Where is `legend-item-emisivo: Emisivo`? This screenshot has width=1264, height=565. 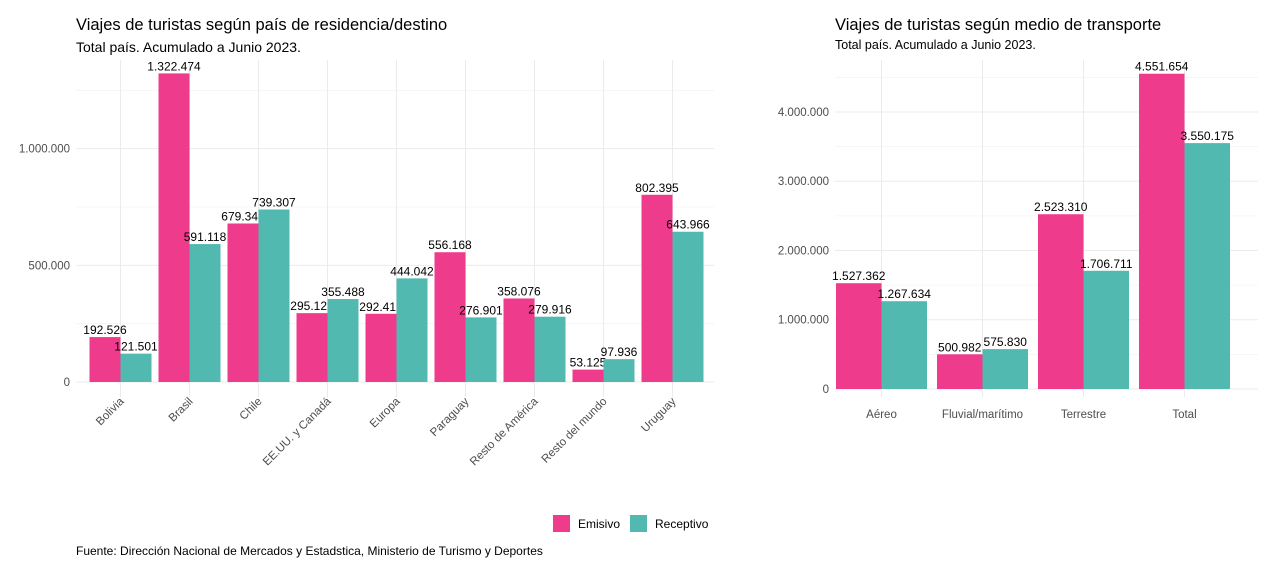
legend-item-emisivo: Emisivo is located at coordinates (586, 523).